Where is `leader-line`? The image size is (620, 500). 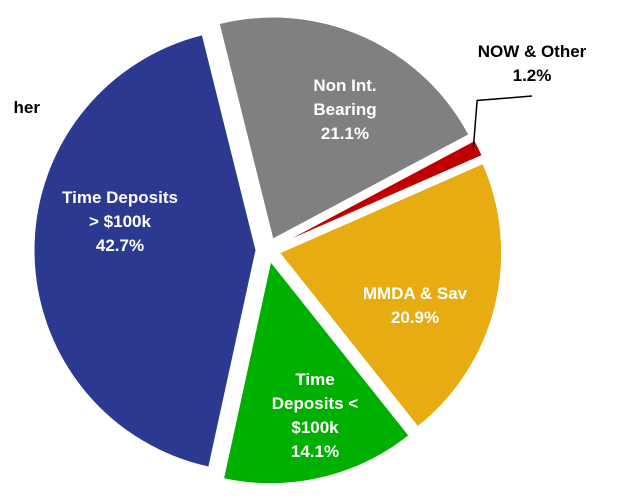
leader-line is located at coordinates (502, 123).